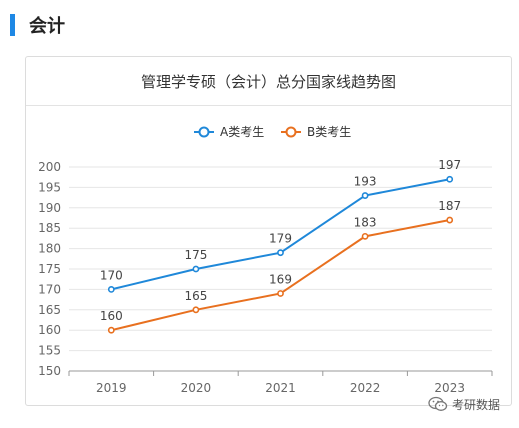  I want to click on y-tick-label: 165, so click(49, 310).